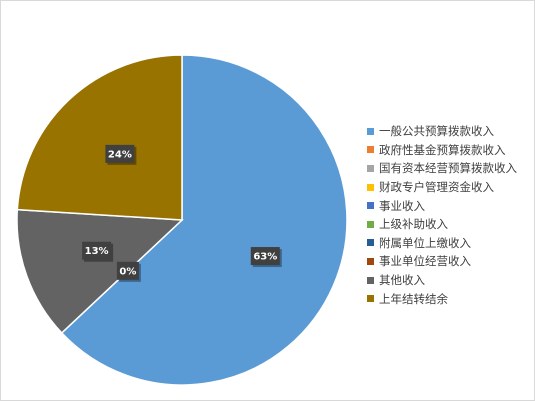  Describe the element at coordinates (442, 205) in the screenshot. I see `legend-item: 事业收入` at that location.